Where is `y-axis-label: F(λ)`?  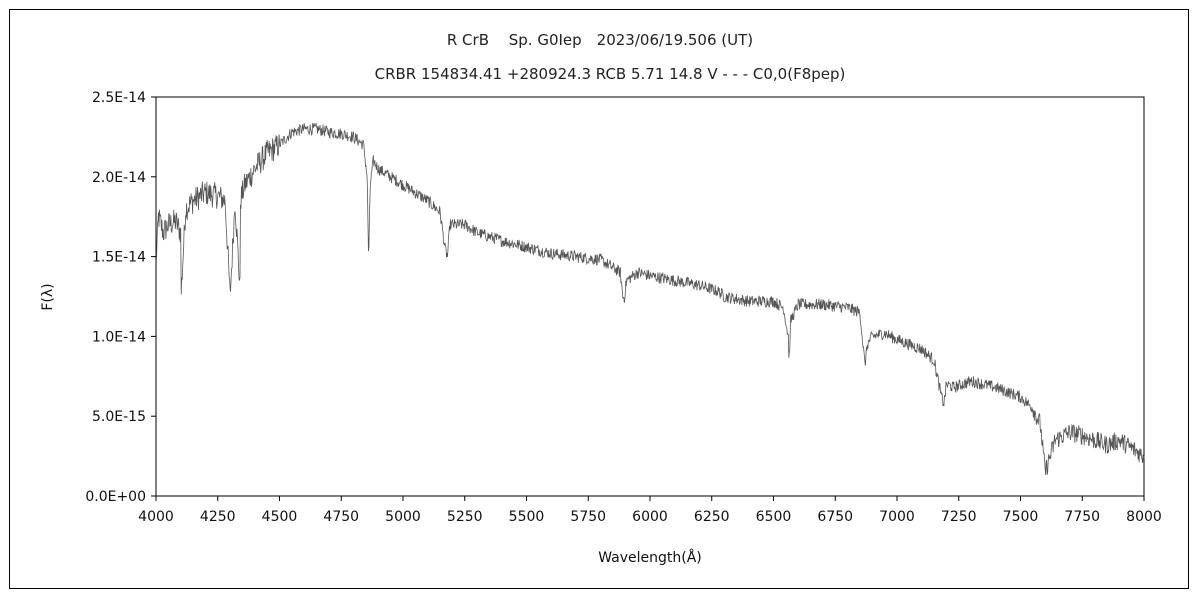 y-axis-label: F(λ) is located at coordinates (48, 296).